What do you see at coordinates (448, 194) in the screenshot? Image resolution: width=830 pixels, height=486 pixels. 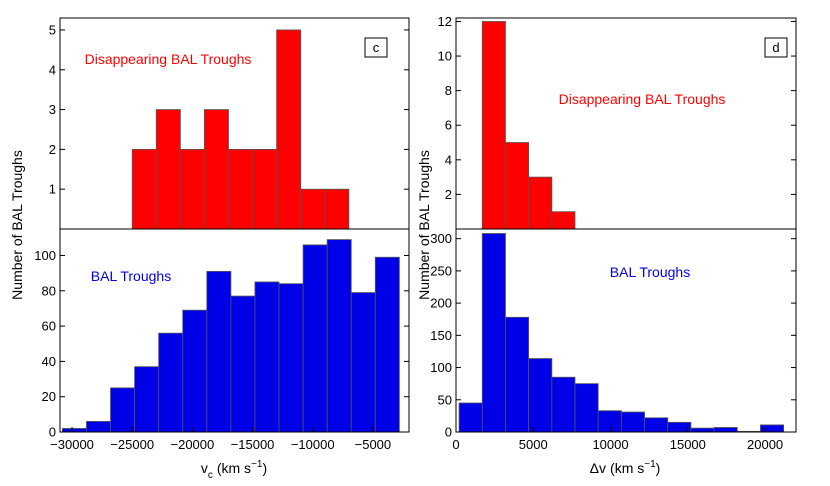 I see `ytick-label-d-top-0: 2` at bounding box center [448, 194].